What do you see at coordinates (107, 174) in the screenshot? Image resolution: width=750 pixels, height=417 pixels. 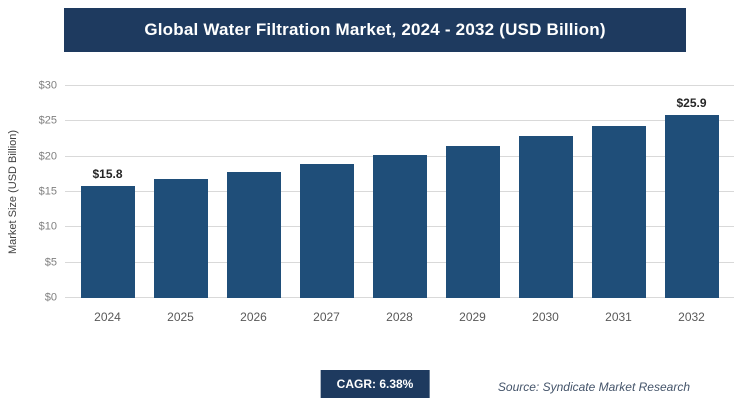 I see `bar-value-label: $15.8` at bounding box center [107, 174].